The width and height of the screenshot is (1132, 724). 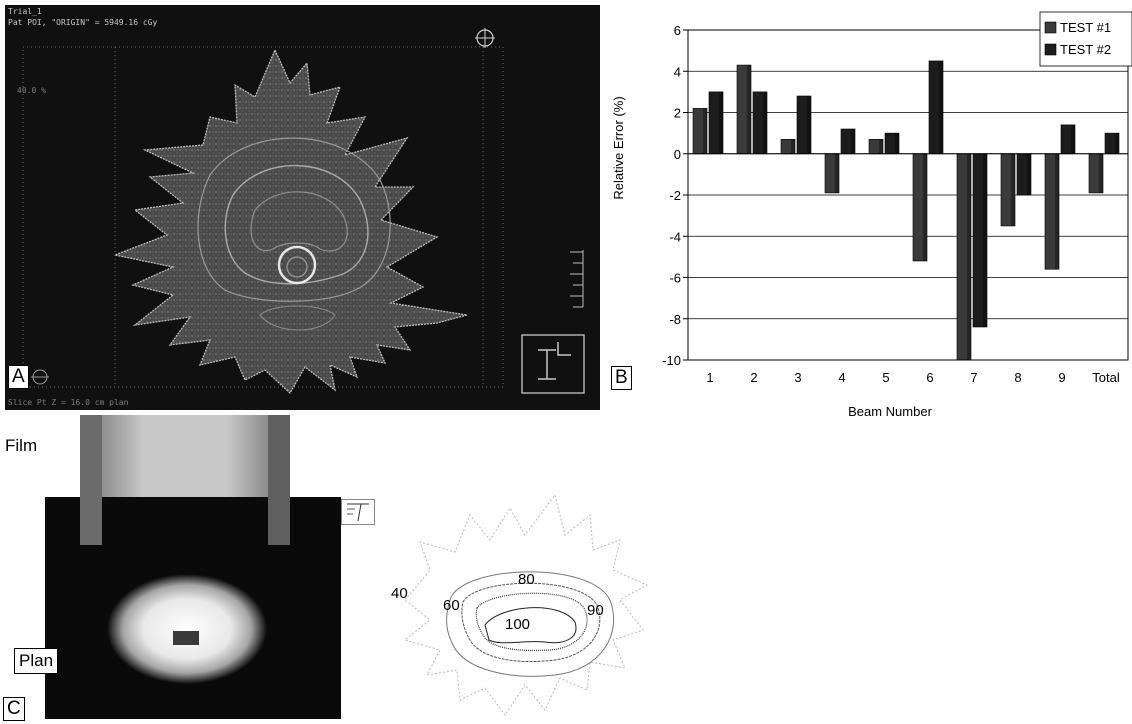 What do you see at coordinates (595, 610) in the screenshot?
I see `isodose-90: 90` at bounding box center [595, 610].